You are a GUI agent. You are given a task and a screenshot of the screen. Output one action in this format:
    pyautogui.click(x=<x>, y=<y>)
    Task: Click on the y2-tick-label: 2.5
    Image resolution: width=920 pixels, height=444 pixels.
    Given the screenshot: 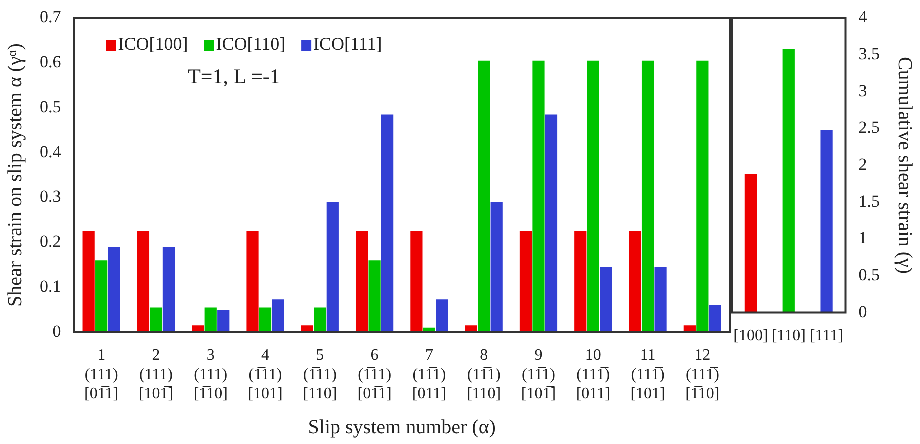 What is the action you would take?
    pyautogui.click(x=869, y=128)
    